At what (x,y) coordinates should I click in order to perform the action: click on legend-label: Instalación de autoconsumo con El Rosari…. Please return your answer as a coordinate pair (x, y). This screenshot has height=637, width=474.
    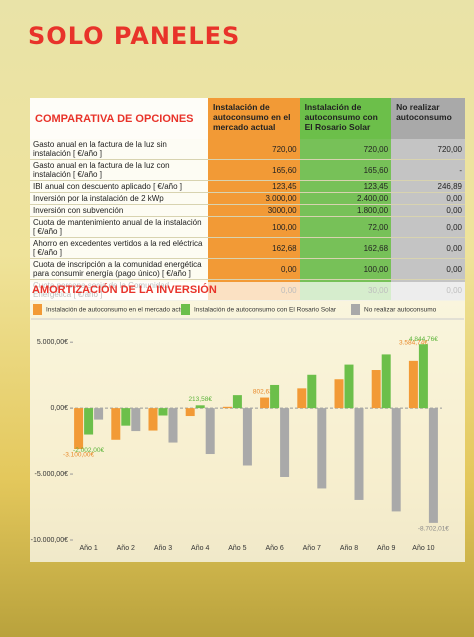
    Looking at the image, I should click on (265, 310).